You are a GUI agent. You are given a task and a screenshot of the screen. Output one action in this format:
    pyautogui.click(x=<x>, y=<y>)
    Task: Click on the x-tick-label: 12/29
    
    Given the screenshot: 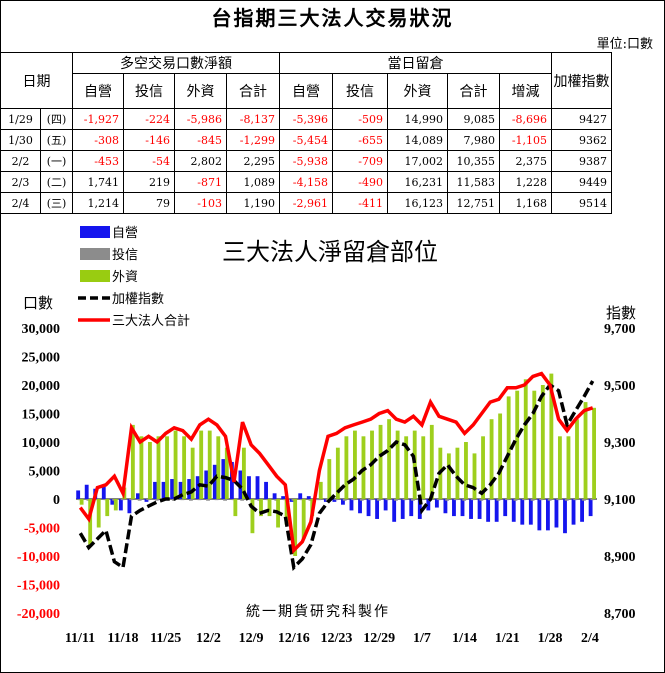 What is the action you would take?
    pyautogui.click(x=379, y=638)
    